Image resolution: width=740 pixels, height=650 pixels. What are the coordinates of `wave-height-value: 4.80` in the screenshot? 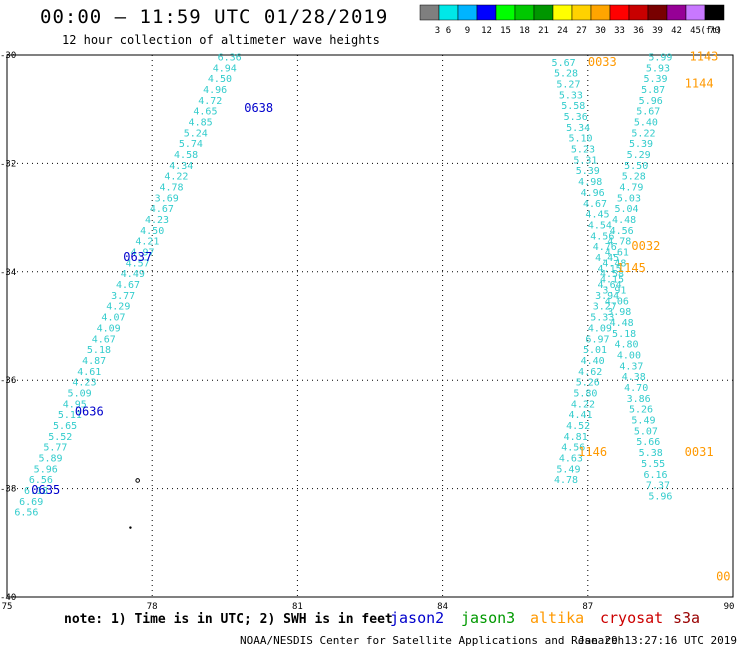 It's located at (626, 345).